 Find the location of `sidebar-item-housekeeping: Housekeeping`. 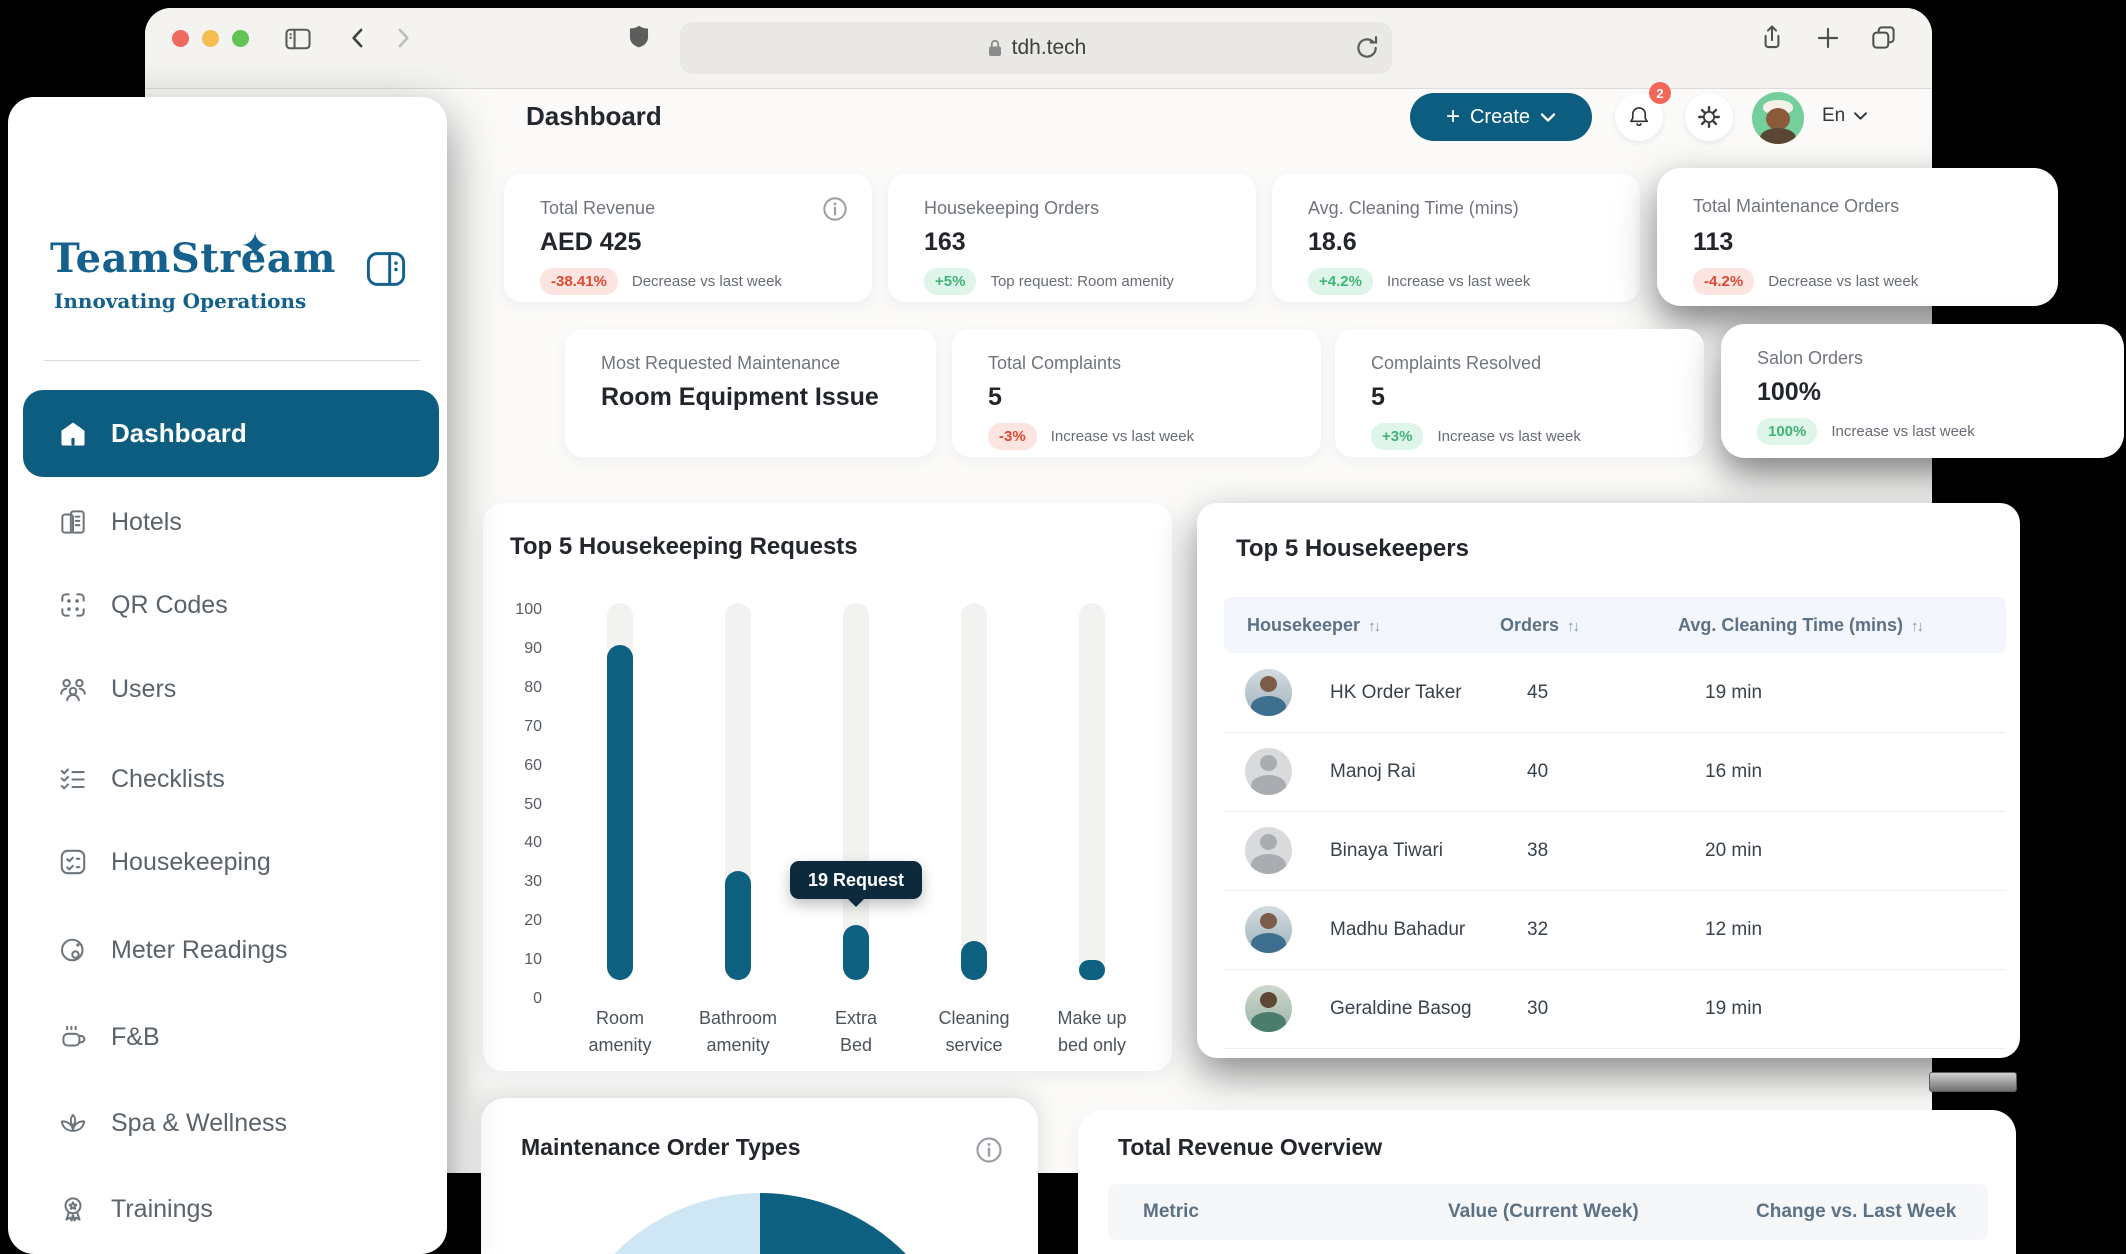

sidebar-item-housekeeping: Housekeeping is located at coordinates (231, 862).